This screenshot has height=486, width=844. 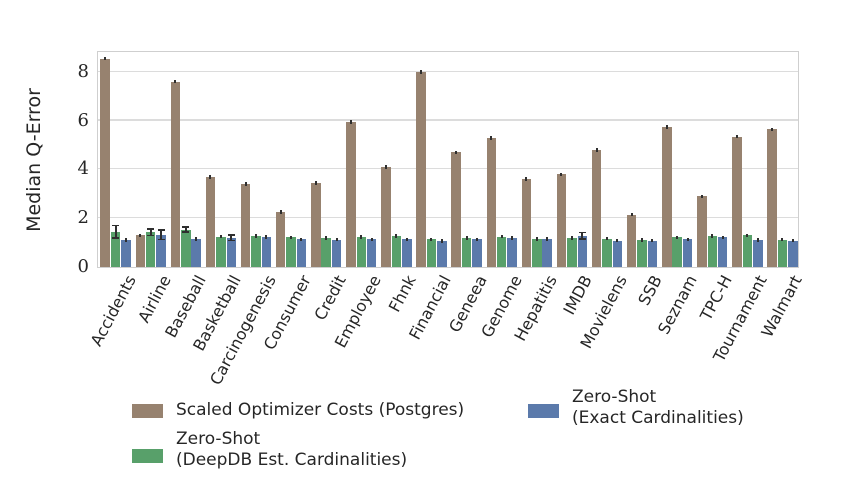 What do you see at coordinates (614, 397) in the screenshot?
I see `legend-label-line: Zero-Shot` at bounding box center [614, 397].